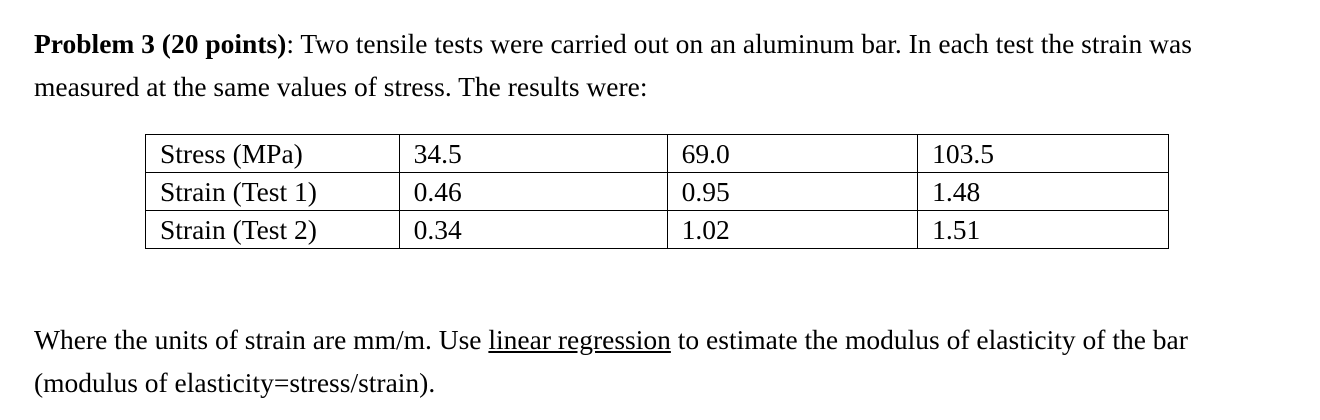 This screenshot has height=420, width=1320. I want to click on table-cell: 34.5, so click(533, 153).